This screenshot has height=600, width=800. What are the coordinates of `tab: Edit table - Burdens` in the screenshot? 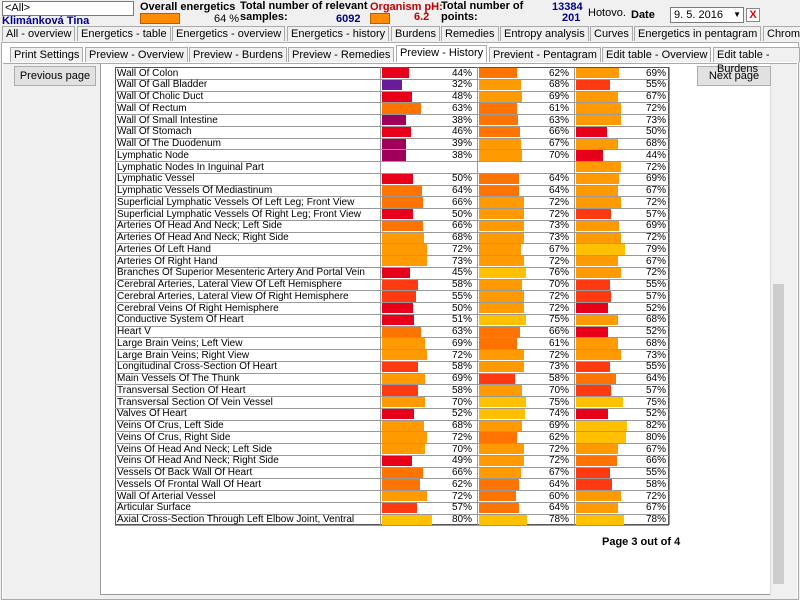 It's located at (756, 61).